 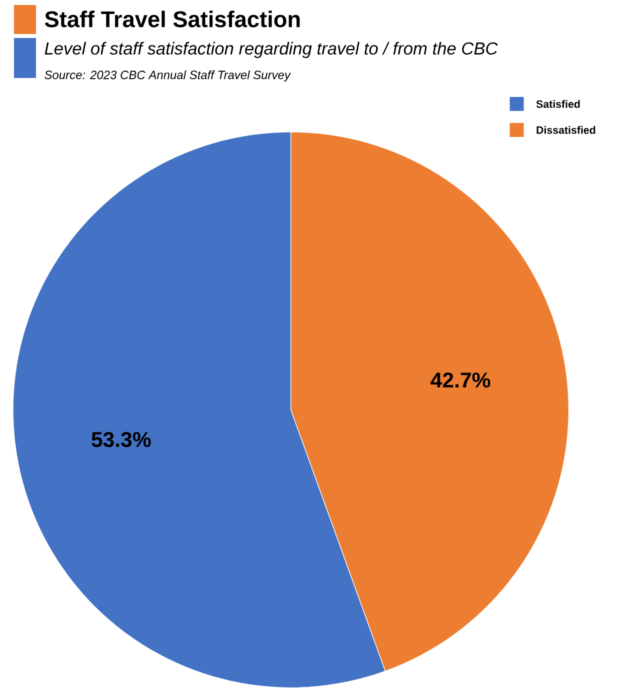 I want to click on source-note: Source: 2023 CBC Annual Staff Travel Survey, so click(x=168, y=76).